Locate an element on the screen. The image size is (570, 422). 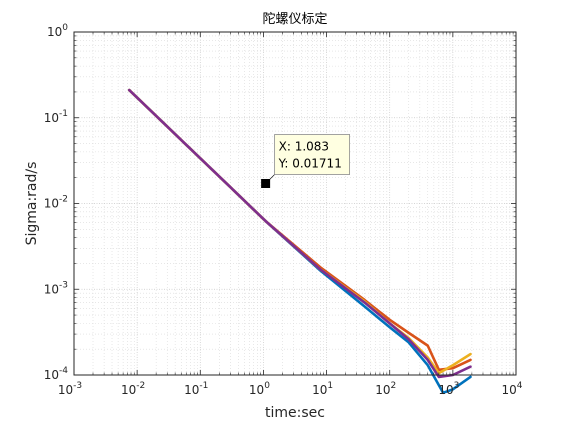
chart-title: 陀螺仪标定 is located at coordinates (294, 19).